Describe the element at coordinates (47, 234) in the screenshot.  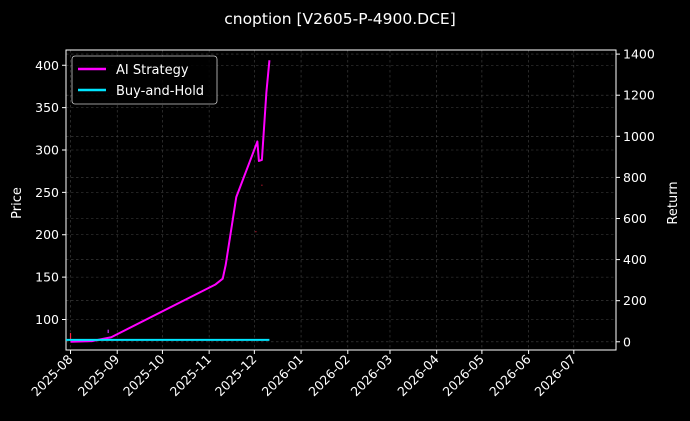
I see `y-left-tick-label-200: 200` at that location.